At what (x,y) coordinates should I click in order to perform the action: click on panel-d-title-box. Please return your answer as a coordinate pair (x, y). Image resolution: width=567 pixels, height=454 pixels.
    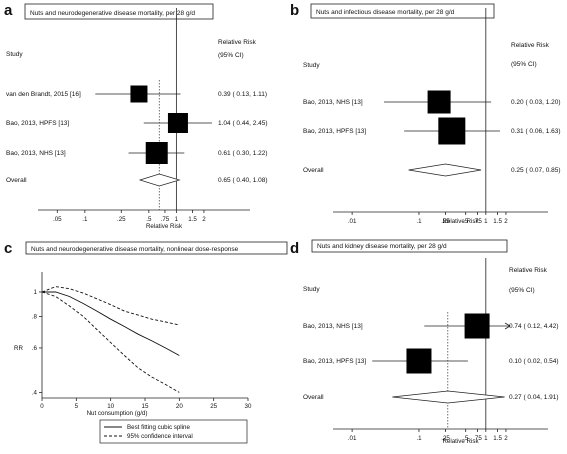
    Looking at the image, I should click on (409, 246).